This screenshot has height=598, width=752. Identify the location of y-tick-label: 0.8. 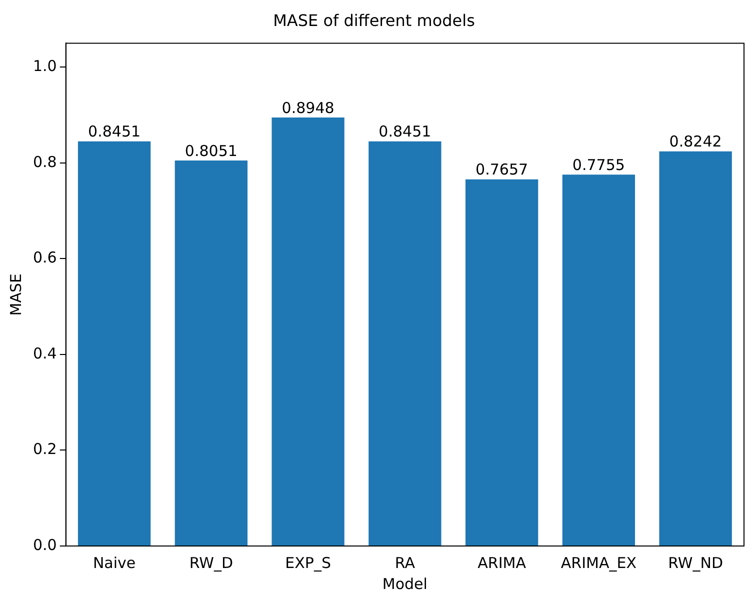
(44, 161).